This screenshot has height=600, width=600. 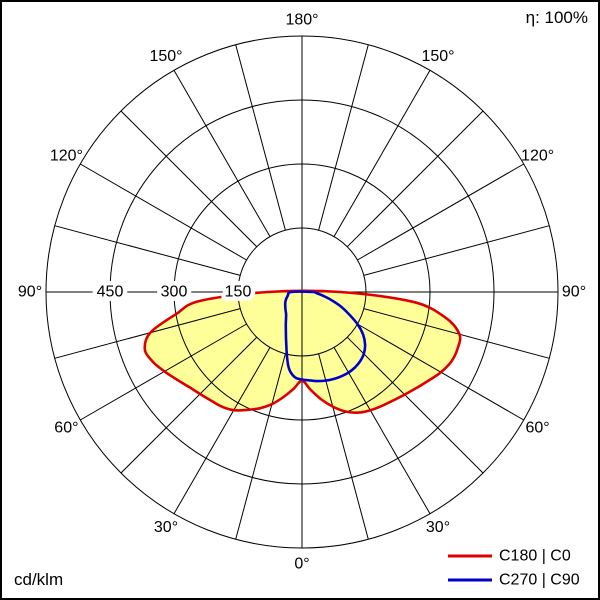 I want to click on legend-label-c270-c90: C270 | C90, so click(x=539, y=580).